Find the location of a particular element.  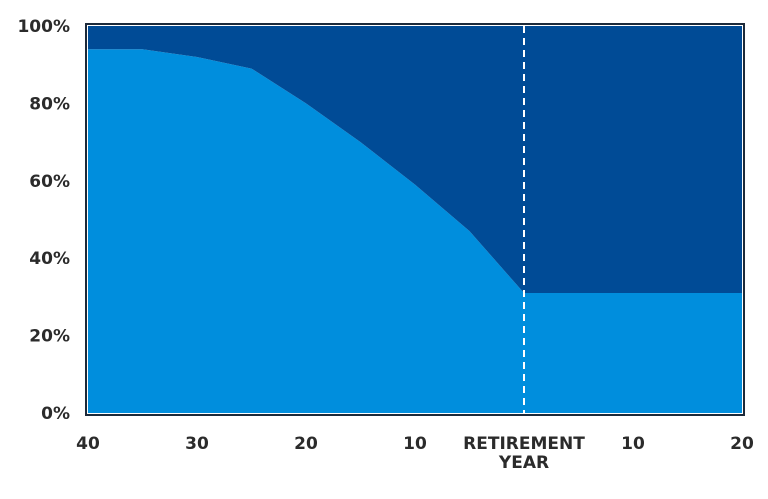

y-tick-label: 80% is located at coordinates (49, 104).